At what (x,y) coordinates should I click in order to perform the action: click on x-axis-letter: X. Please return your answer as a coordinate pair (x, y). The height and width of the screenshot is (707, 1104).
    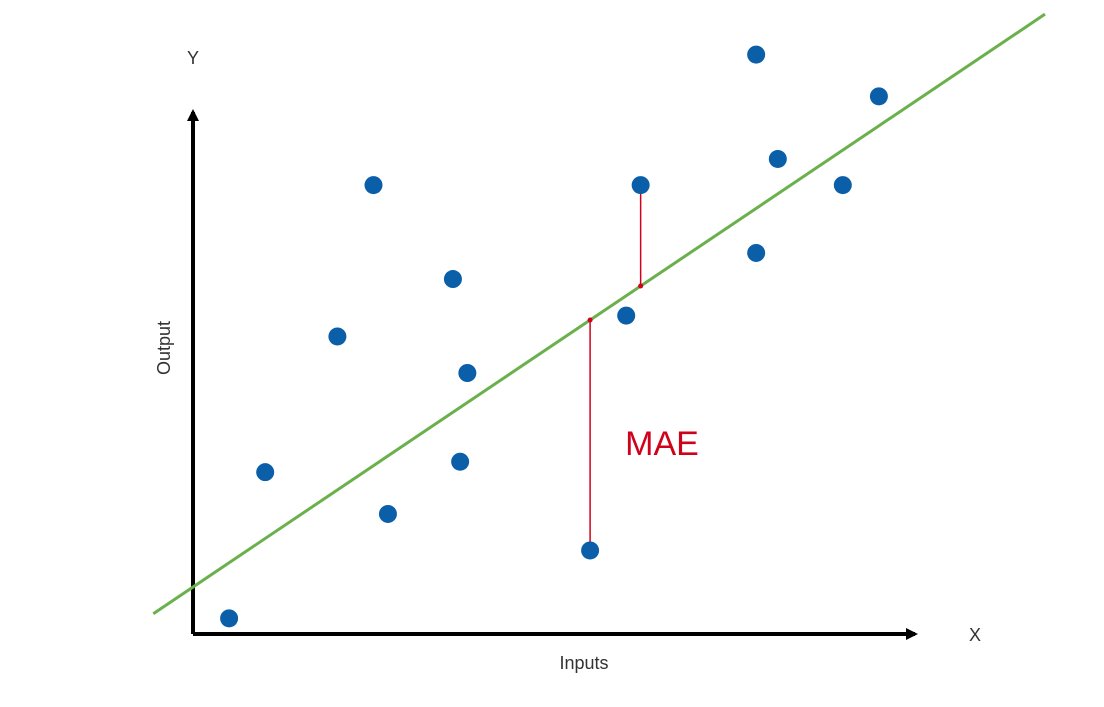
    Looking at the image, I should click on (975, 635).